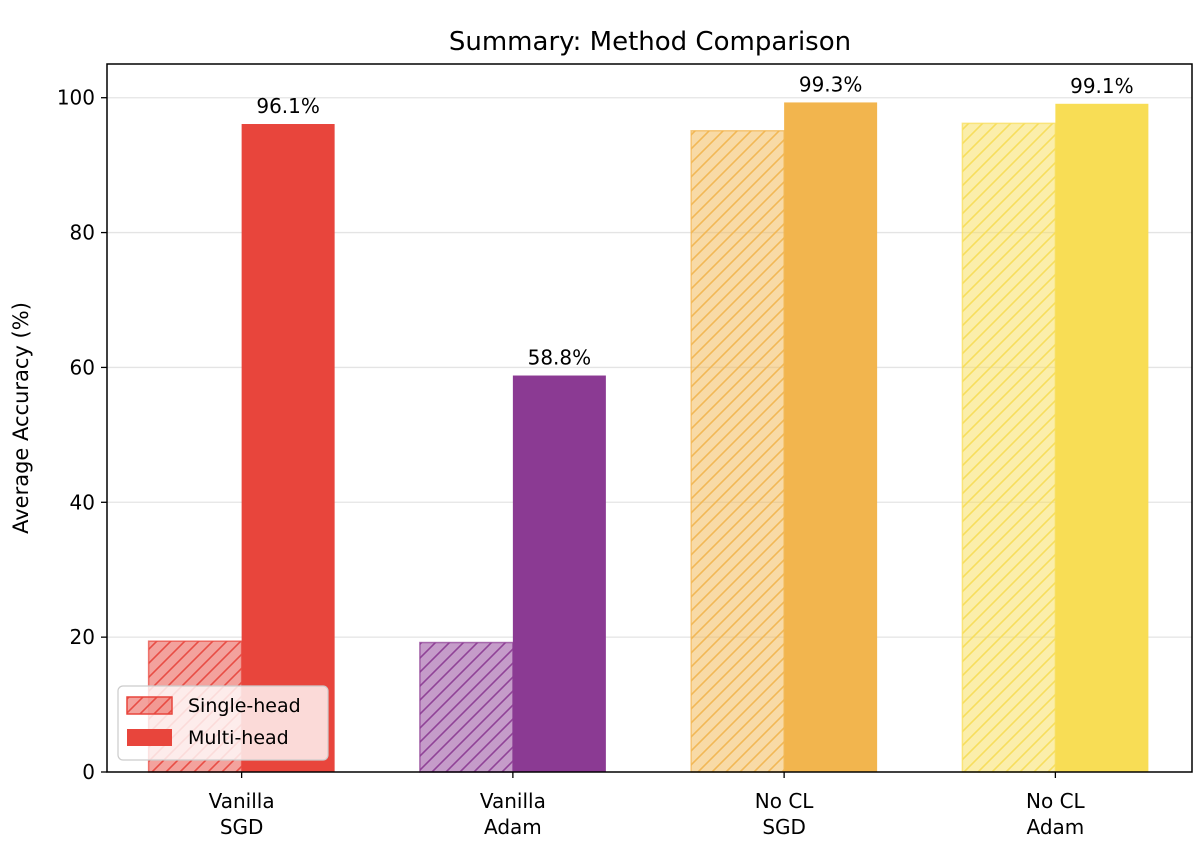 Image resolution: width=1200 pixels, height=849 pixels. I want to click on data-label: 99.3%, so click(831, 84).